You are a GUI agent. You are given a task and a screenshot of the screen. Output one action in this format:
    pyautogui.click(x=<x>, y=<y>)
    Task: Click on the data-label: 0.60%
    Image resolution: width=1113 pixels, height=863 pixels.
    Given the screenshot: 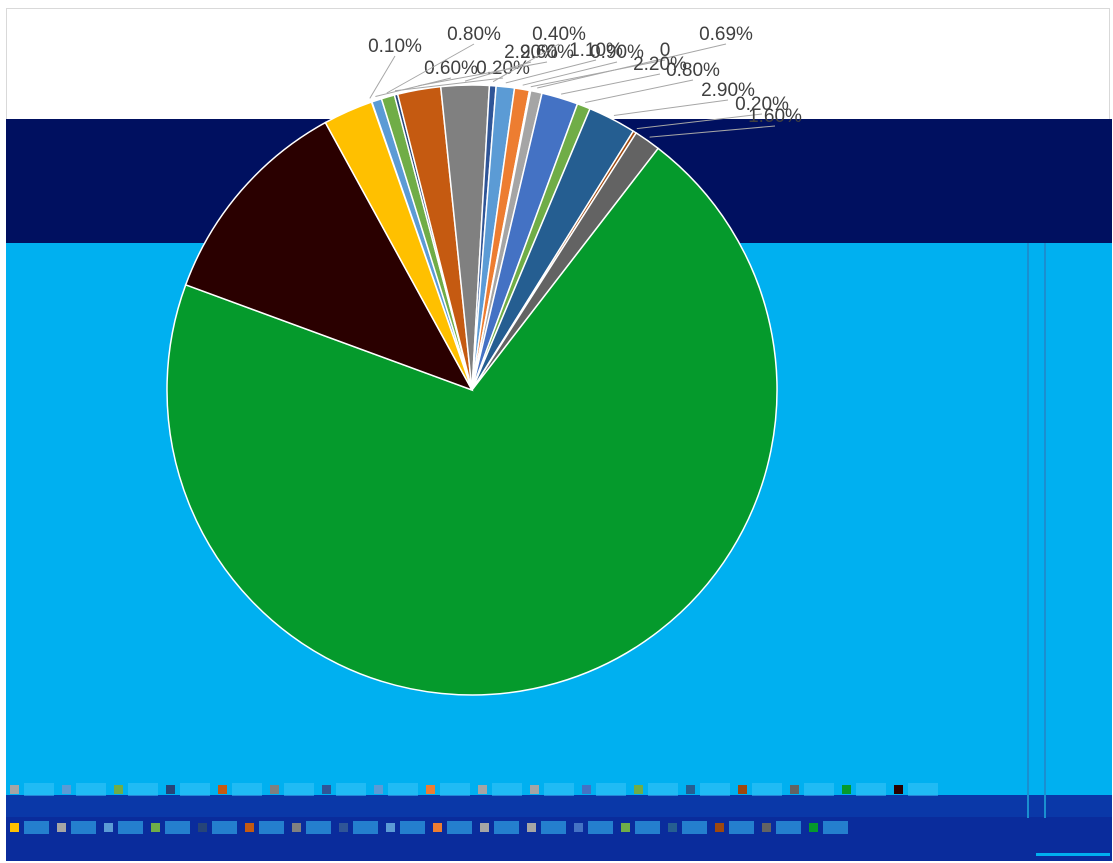 What is the action you would take?
    pyautogui.click(x=451, y=68)
    